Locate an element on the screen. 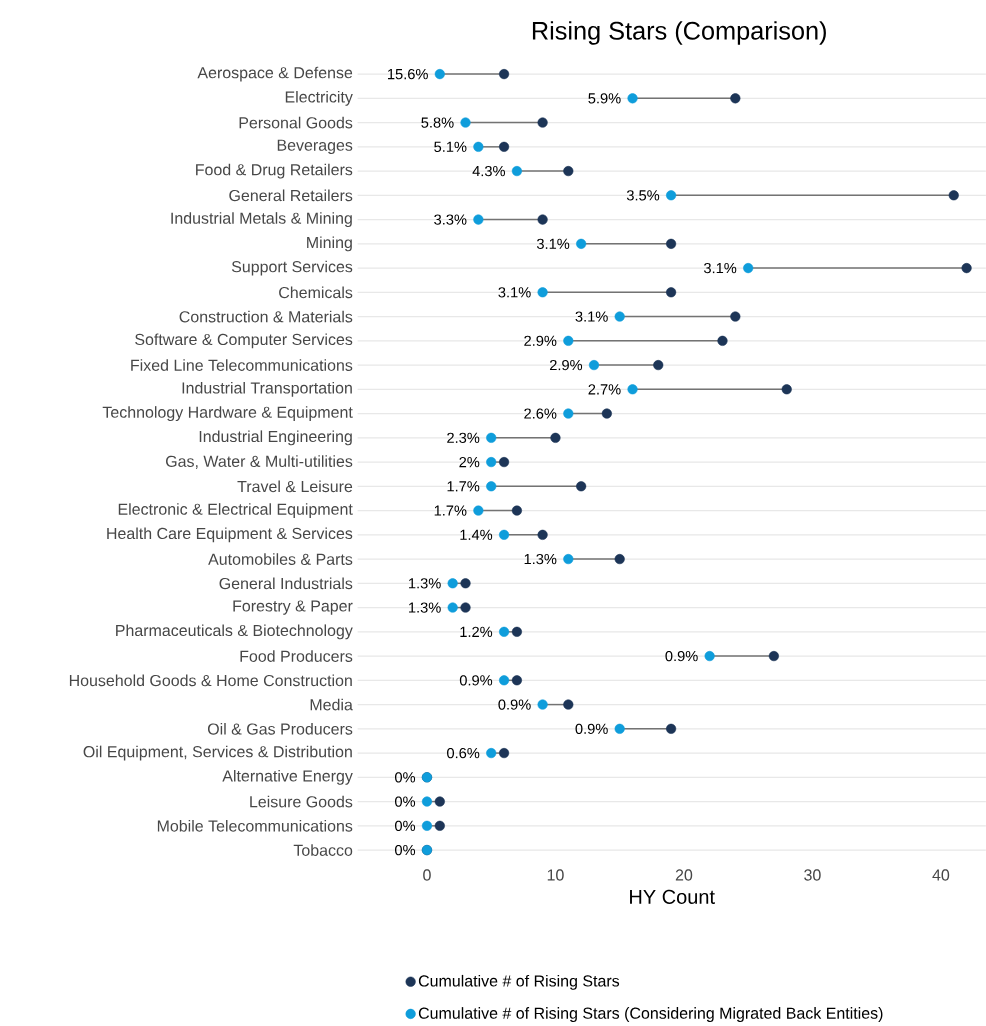 The height and width of the screenshot is (1026, 986). x-axis-title: HY Count is located at coordinates (672, 896).